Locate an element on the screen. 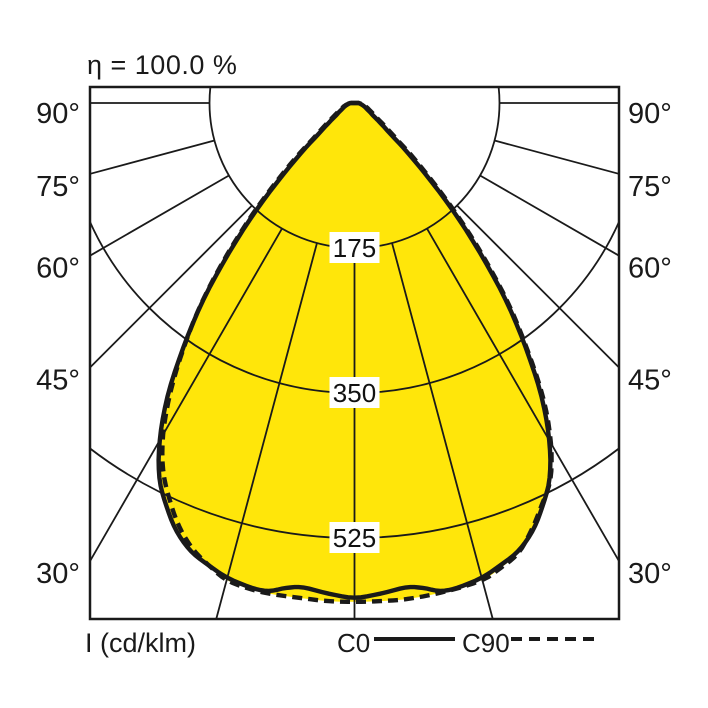 This screenshot has width=708, height=708. angle-tick-label-left: 30° is located at coordinates (58, 574).